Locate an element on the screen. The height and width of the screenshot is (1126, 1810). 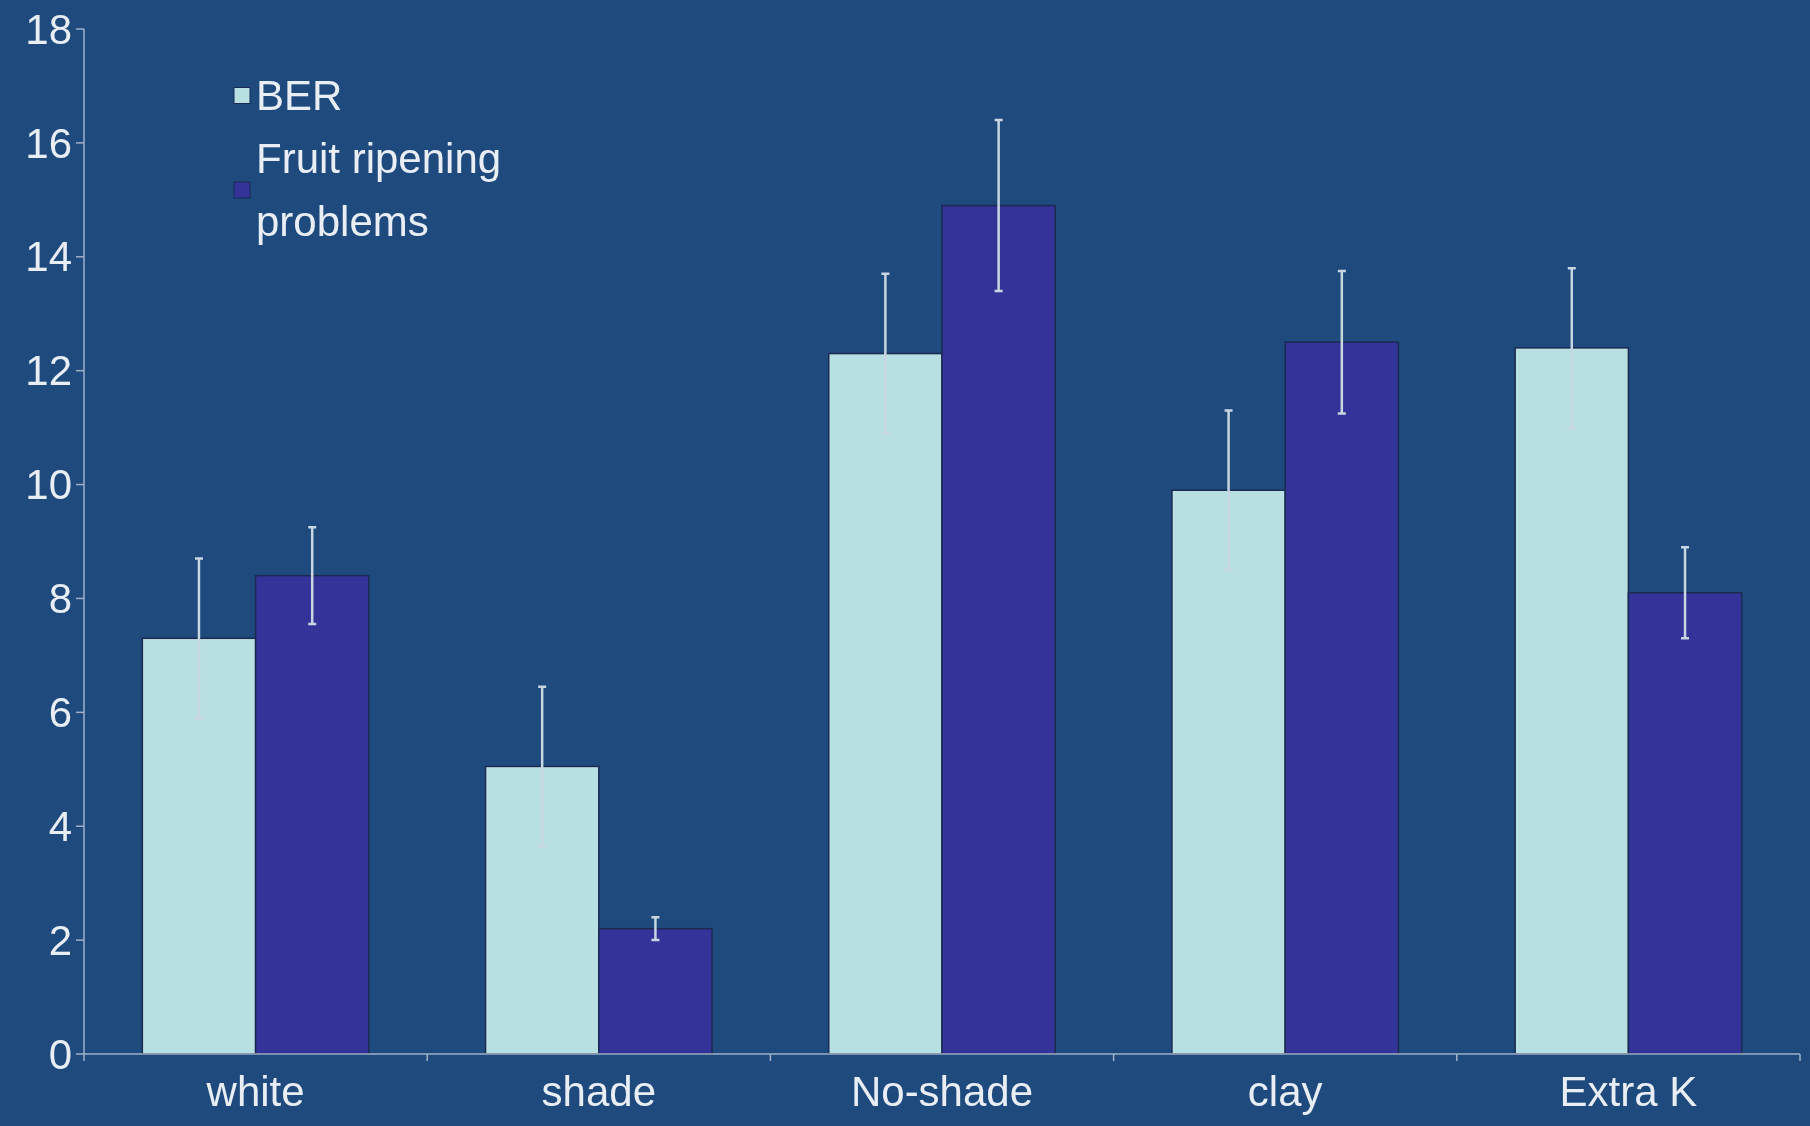
y-tick-label: 8 is located at coordinates (60, 599).